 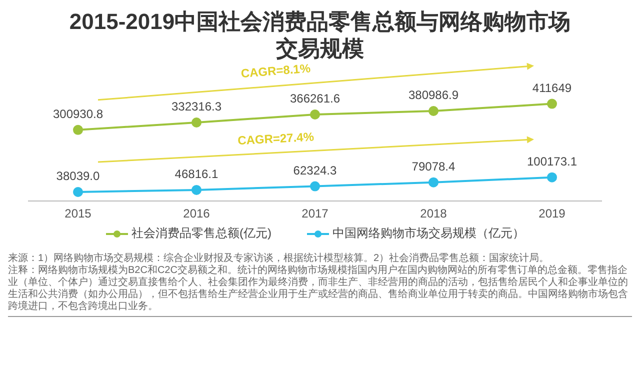 What do you see at coordinates (318, 289) in the screenshot?
I see `text: 注释：网络购物市场规模为B2C和C2C交易额之和。统计的网络购物市场规模指国内用户在国内购物网站的所有零售订单的总金额。零售指企业（单位、个体户）通过交易直接售给个人、社会集团作为最终消费，而非生产、非经营用的商品的活动，包括售给居民个人和企事业单位的生活和公共消费（如办公用品），但不包括售给生产经营企业用于生产或经营的商品、售给商业单位用于转卖的商品。中国网络购物市场包含跨境进口，不包含跨境出口业务。` at bounding box center [318, 289].